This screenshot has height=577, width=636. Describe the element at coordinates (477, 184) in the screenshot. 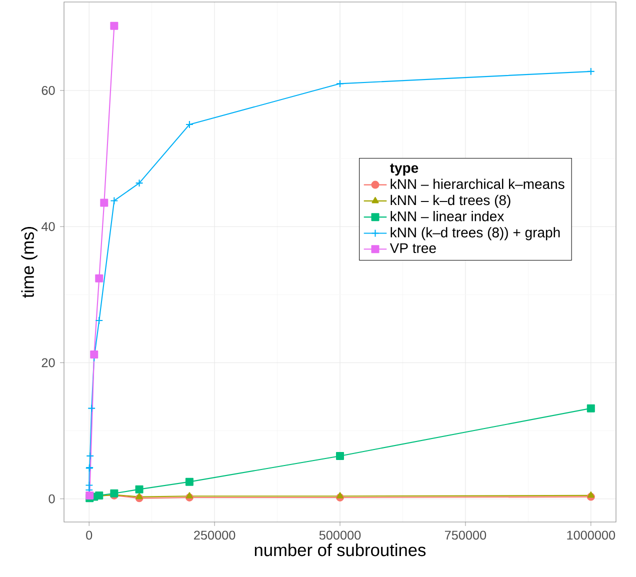

I see `legend-label: kNN – hierarchical k–means` at that location.